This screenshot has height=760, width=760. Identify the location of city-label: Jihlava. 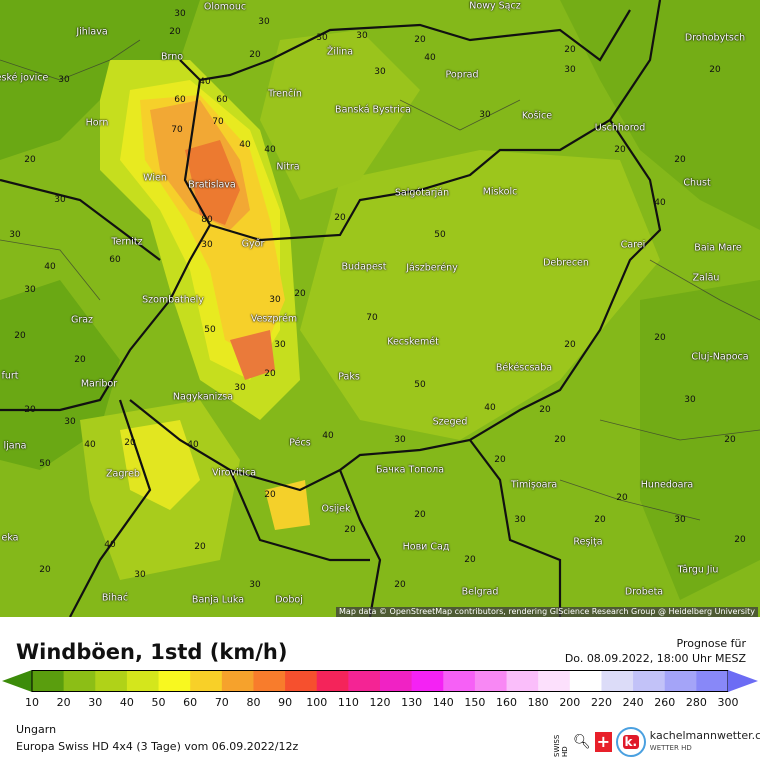
(92, 32).